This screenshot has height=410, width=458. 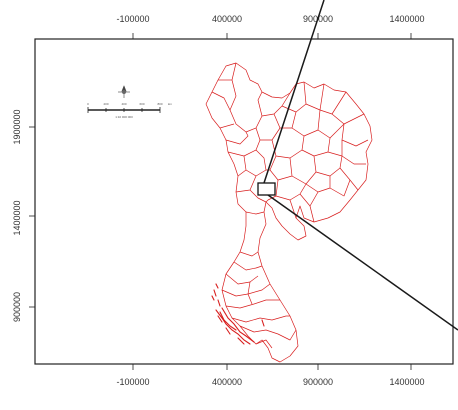 I want to click on bottom-tick-label: 1400000, so click(x=406, y=382).